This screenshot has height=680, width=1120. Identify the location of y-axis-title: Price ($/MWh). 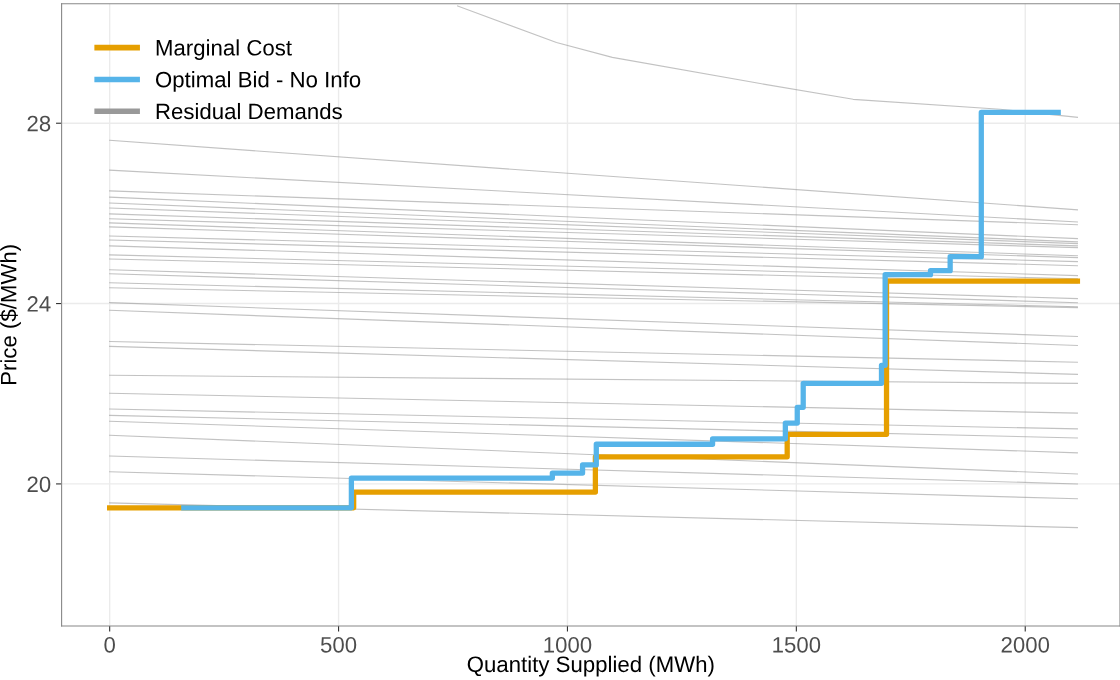
(10, 314).